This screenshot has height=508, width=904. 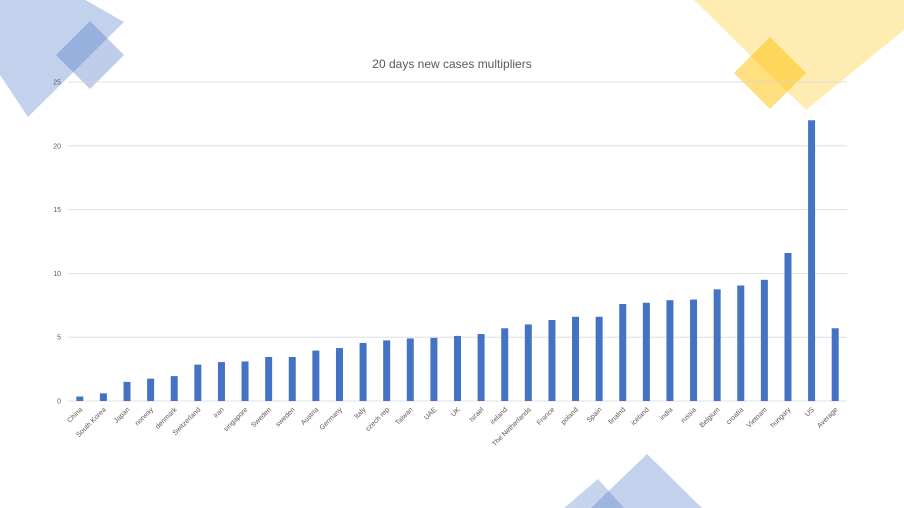 What do you see at coordinates (827, 417) in the screenshot?
I see `x-tick-label: Average` at bounding box center [827, 417].